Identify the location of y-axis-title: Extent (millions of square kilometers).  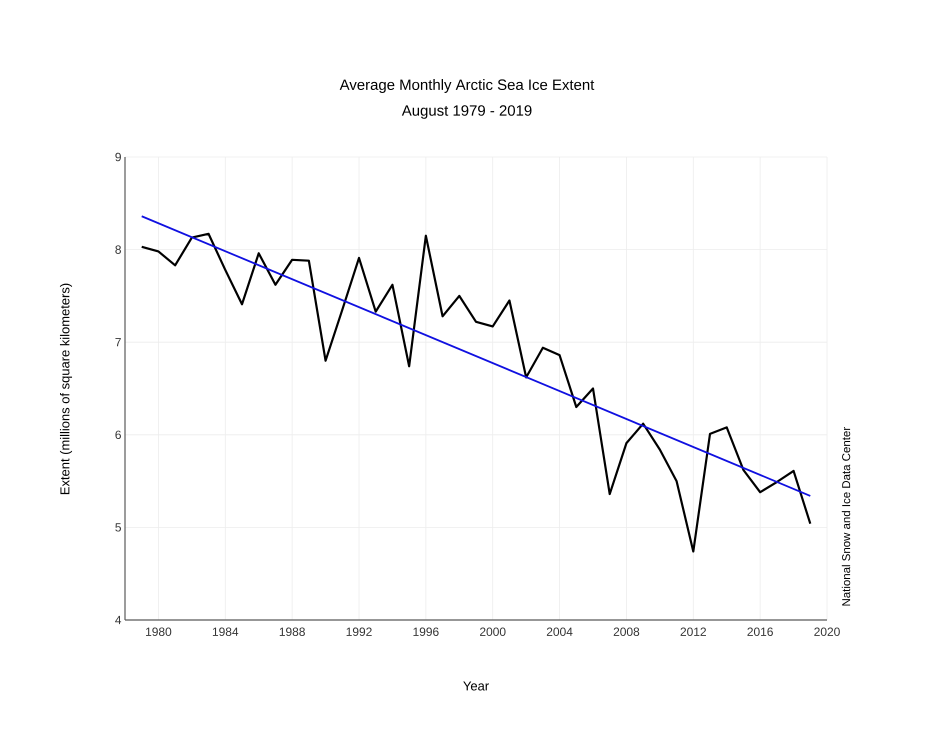
(66, 389).